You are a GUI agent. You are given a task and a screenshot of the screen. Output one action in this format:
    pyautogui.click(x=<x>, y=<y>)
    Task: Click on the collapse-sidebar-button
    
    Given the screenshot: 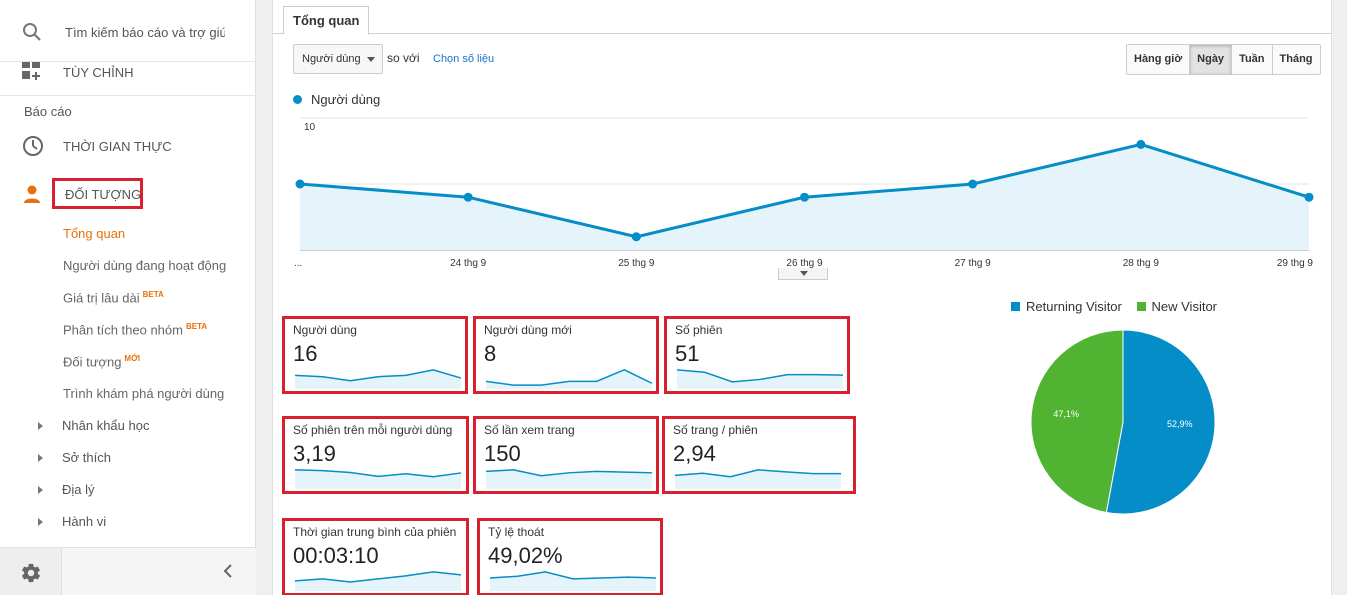 What is the action you would take?
    pyautogui.click(x=228, y=573)
    